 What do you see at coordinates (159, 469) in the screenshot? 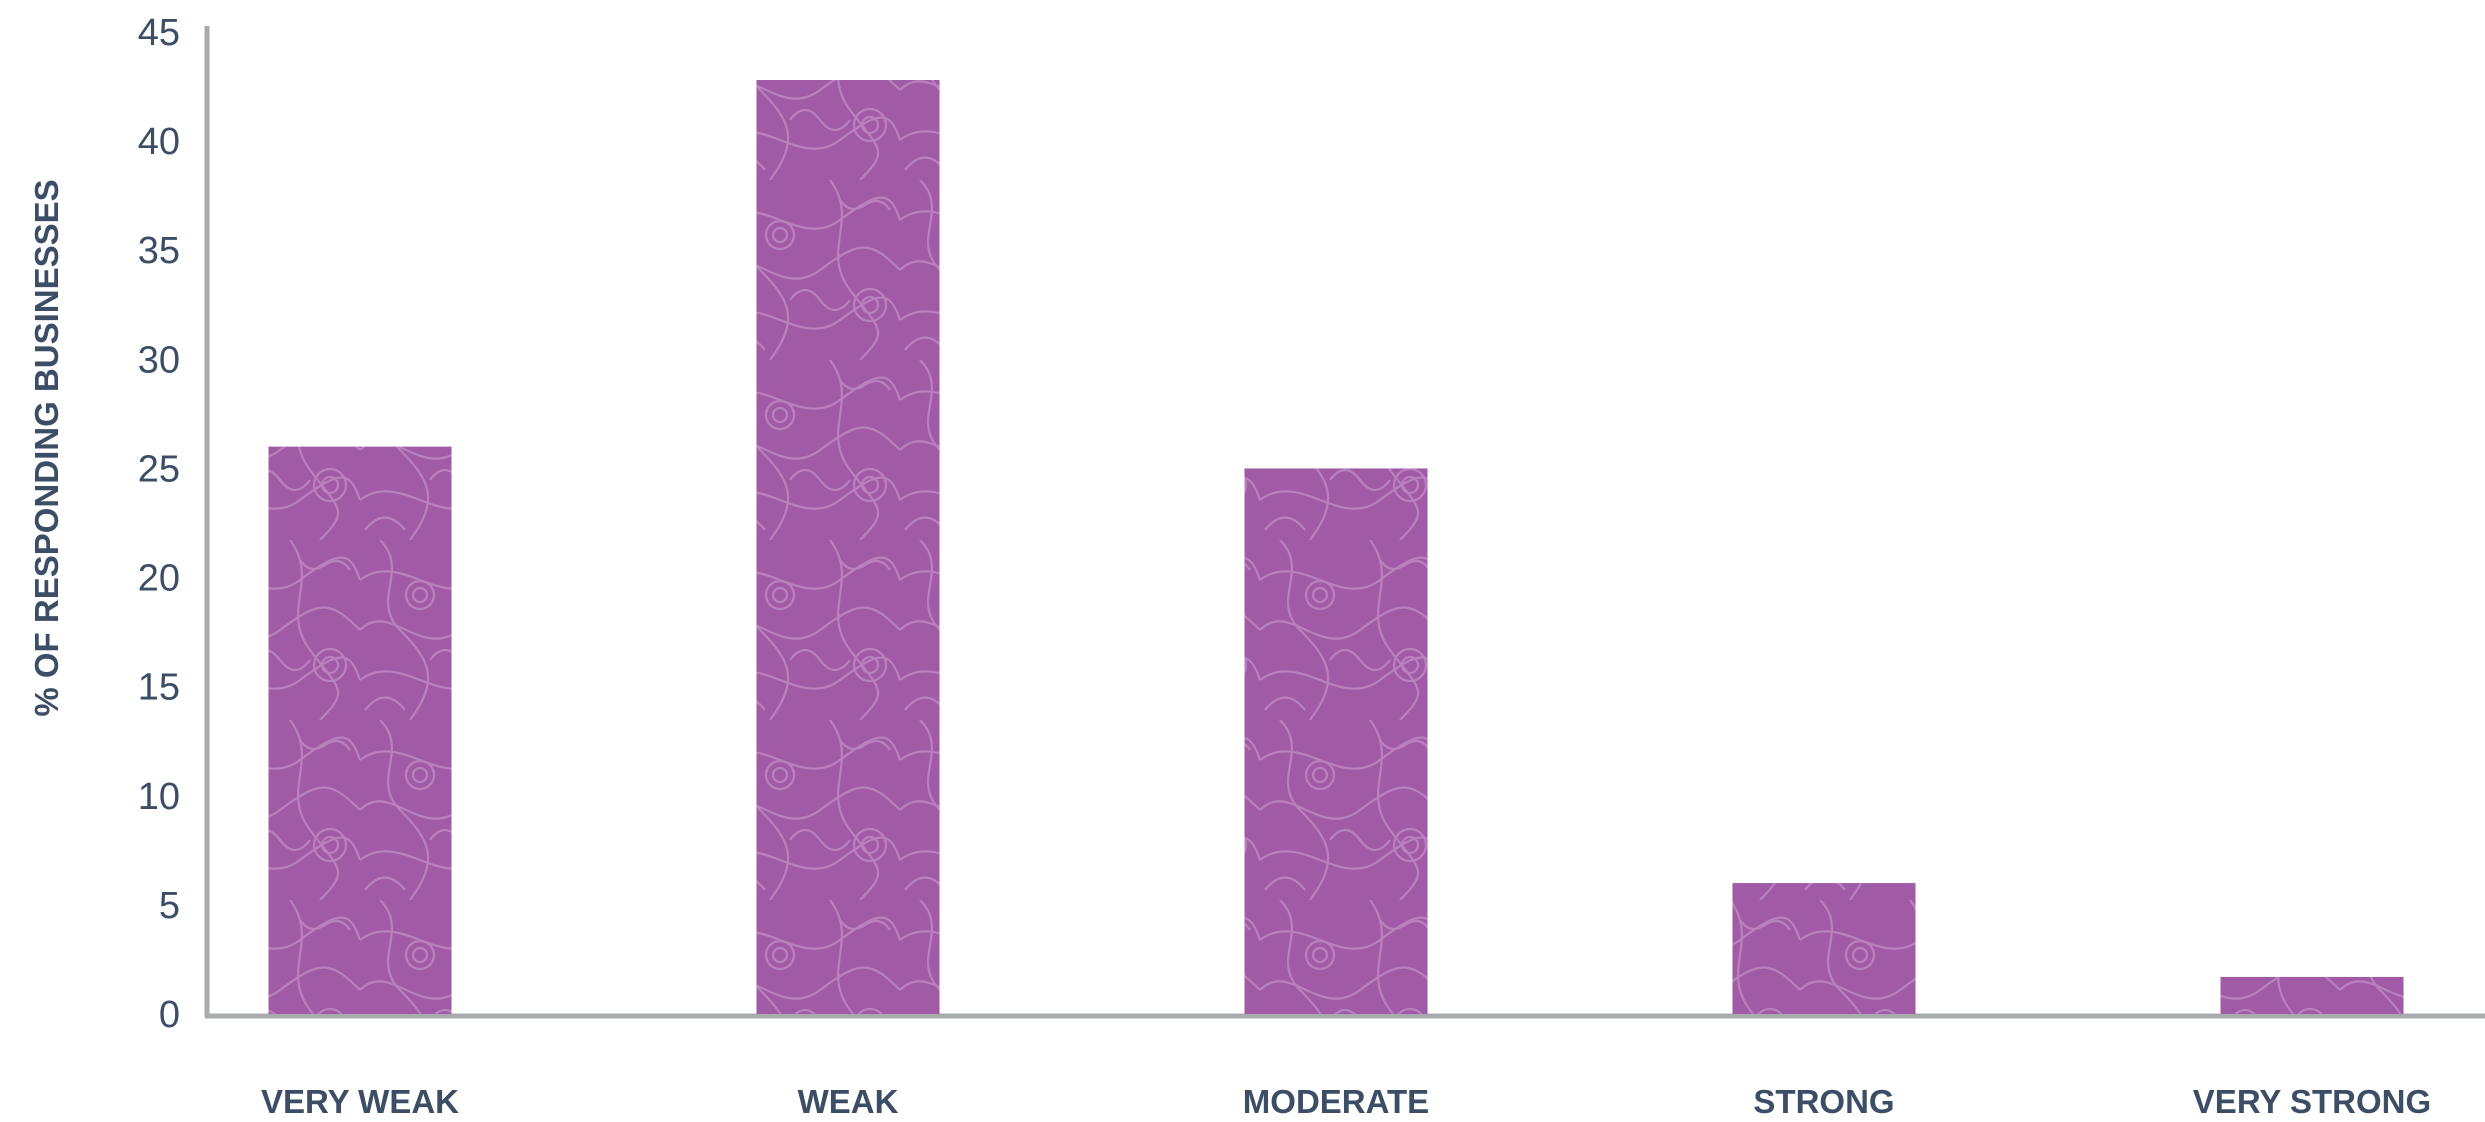
I see `y-tick-label: 25` at bounding box center [159, 469].